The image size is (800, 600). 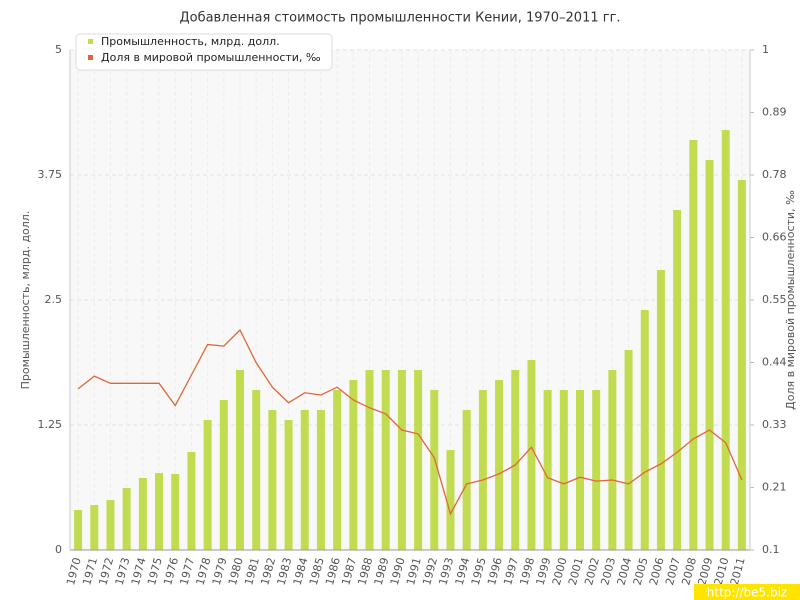 I want to click on legend-label: Промышленность, млрд. долл., so click(x=190, y=41).